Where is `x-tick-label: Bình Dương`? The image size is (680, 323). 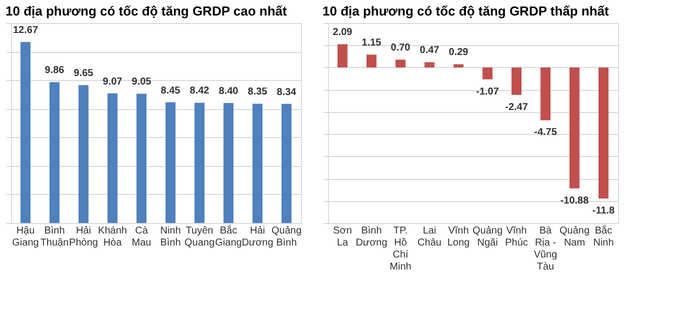
x-tick-label: Bình Dương is located at coordinates (372, 237).